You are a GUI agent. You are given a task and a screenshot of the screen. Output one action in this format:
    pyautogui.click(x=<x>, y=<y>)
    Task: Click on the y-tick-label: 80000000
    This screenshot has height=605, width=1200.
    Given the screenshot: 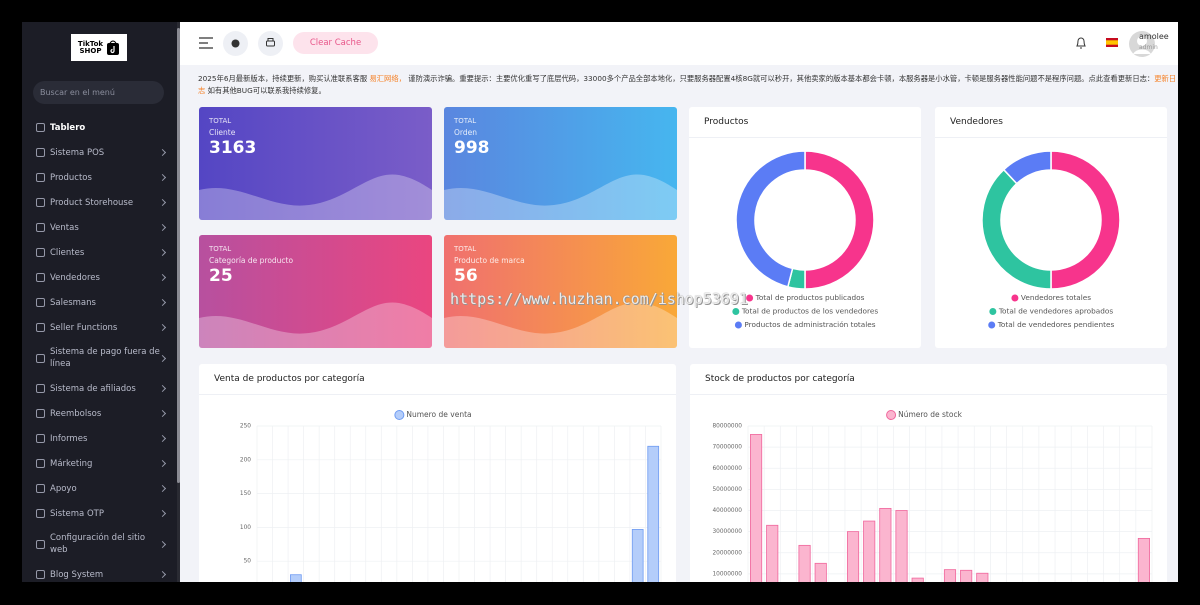 What is the action you would take?
    pyautogui.click(x=727, y=427)
    